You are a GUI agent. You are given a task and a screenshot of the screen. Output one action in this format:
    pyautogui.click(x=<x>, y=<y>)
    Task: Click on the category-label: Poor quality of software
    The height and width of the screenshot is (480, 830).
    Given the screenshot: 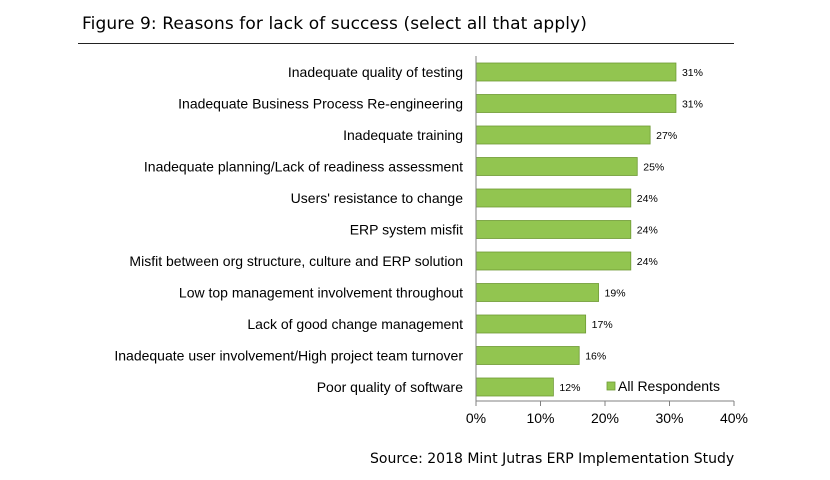 What is the action you would take?
    pyautogui.click(x=390, y=387)
    